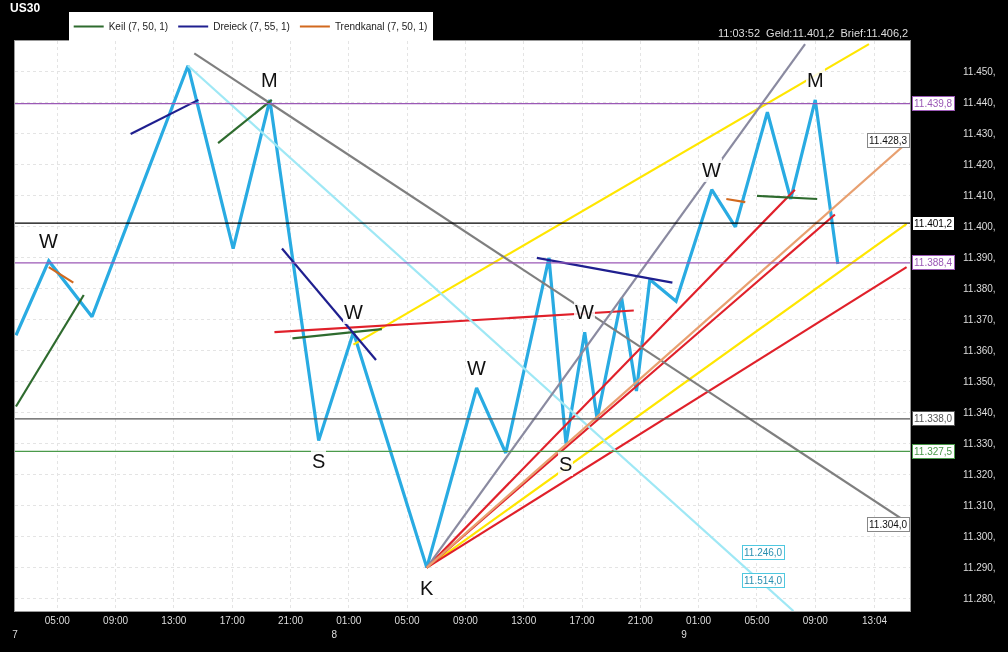 This screenshot has width=1008, height=652. I want to click on legend-label: Trendkanal (7, 50, 1), so click(381, 27).